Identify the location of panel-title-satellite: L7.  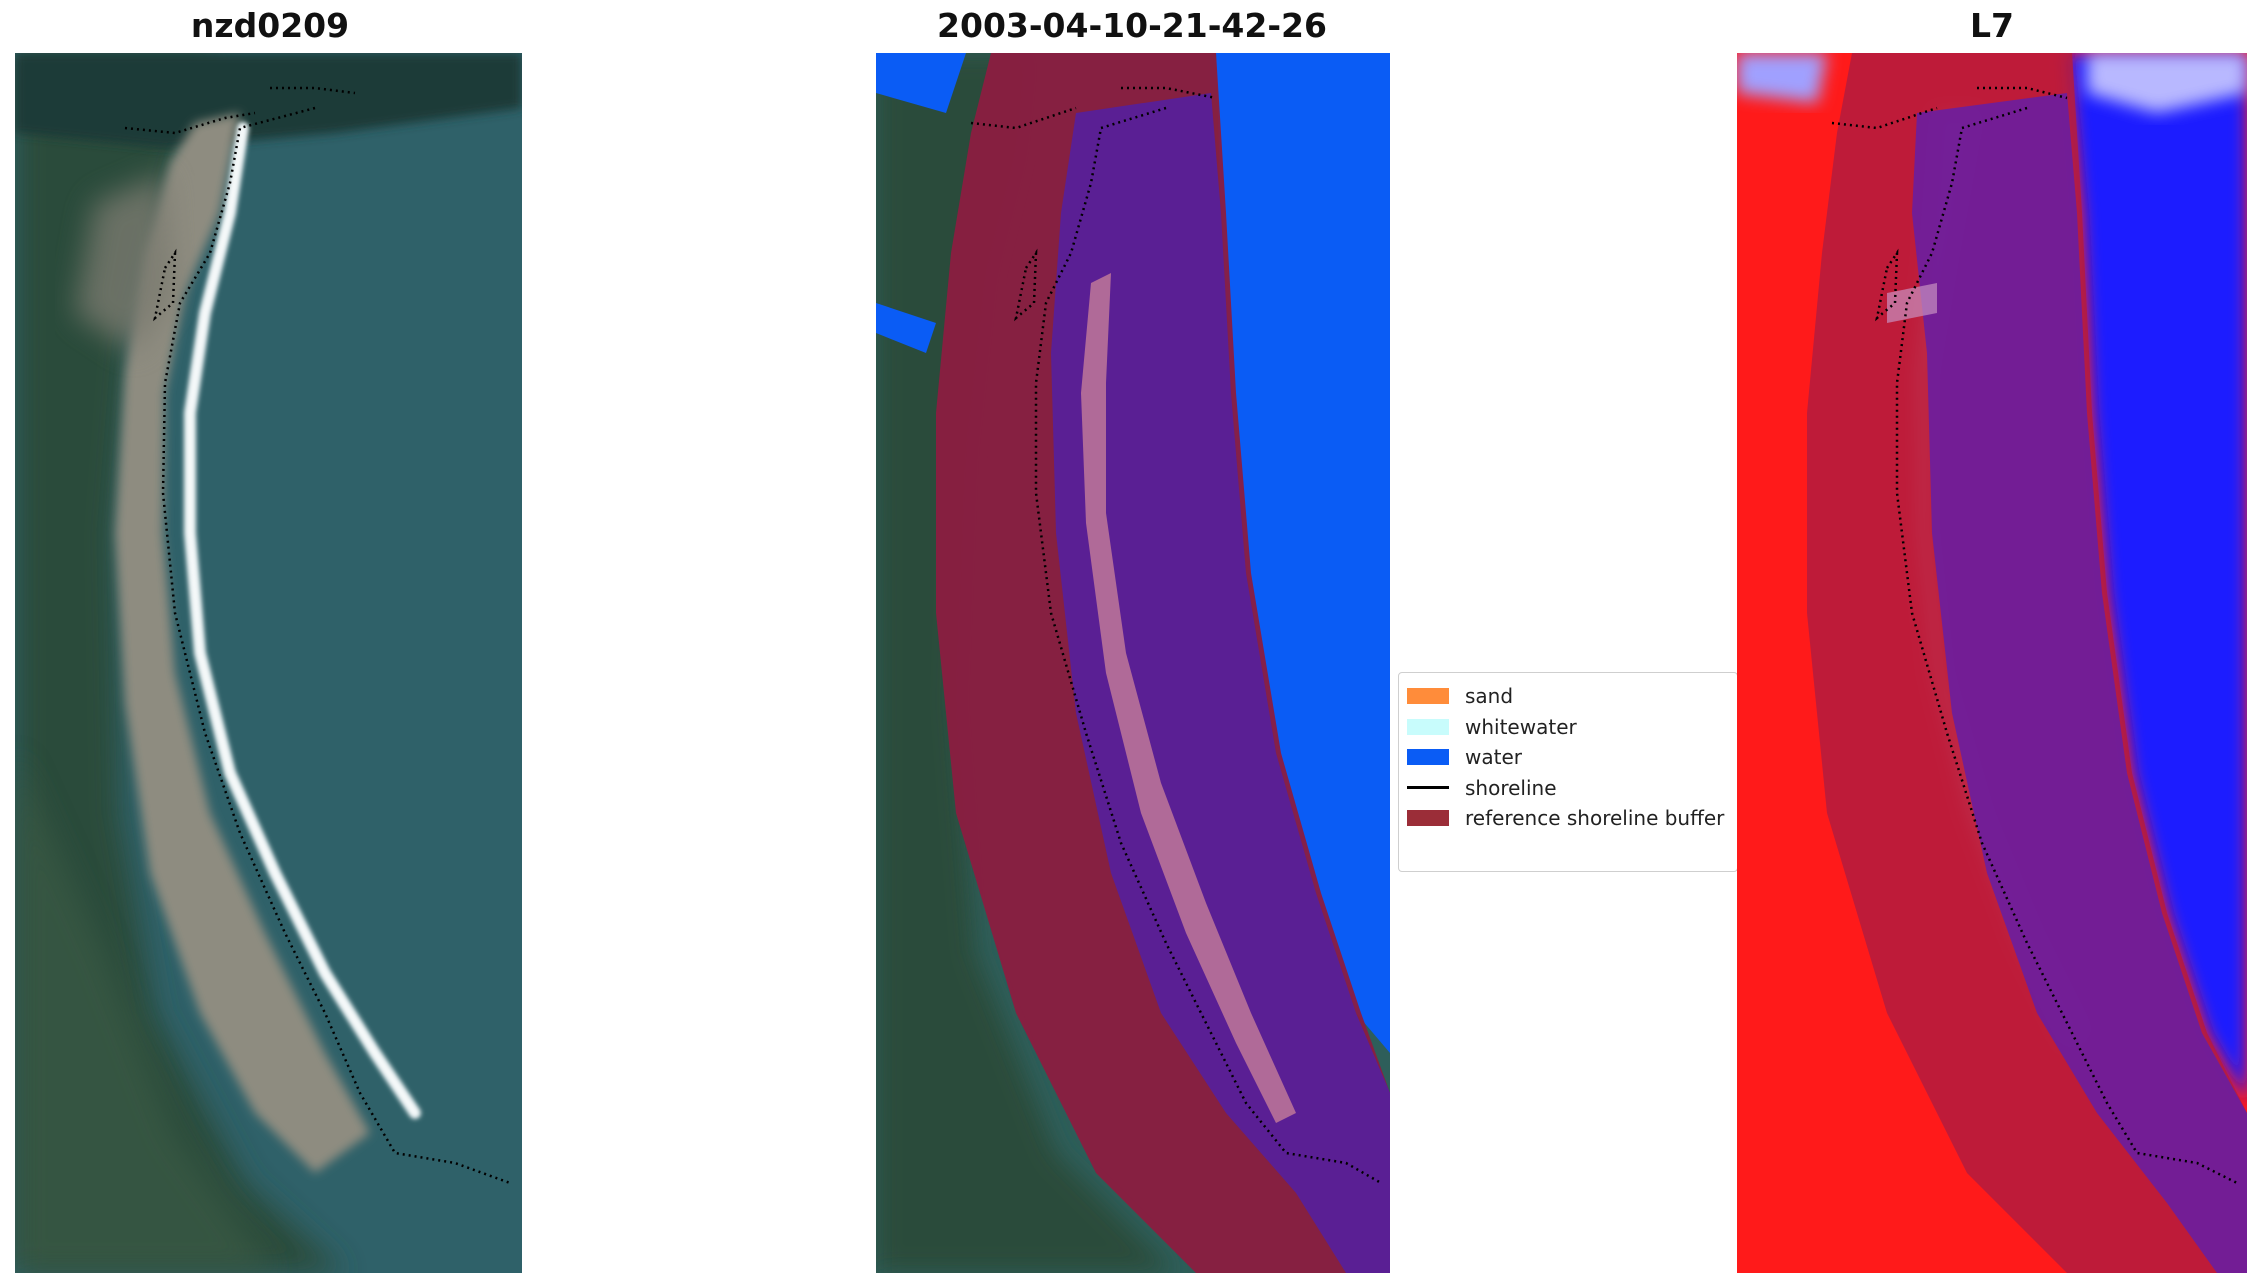
(1992, 25).